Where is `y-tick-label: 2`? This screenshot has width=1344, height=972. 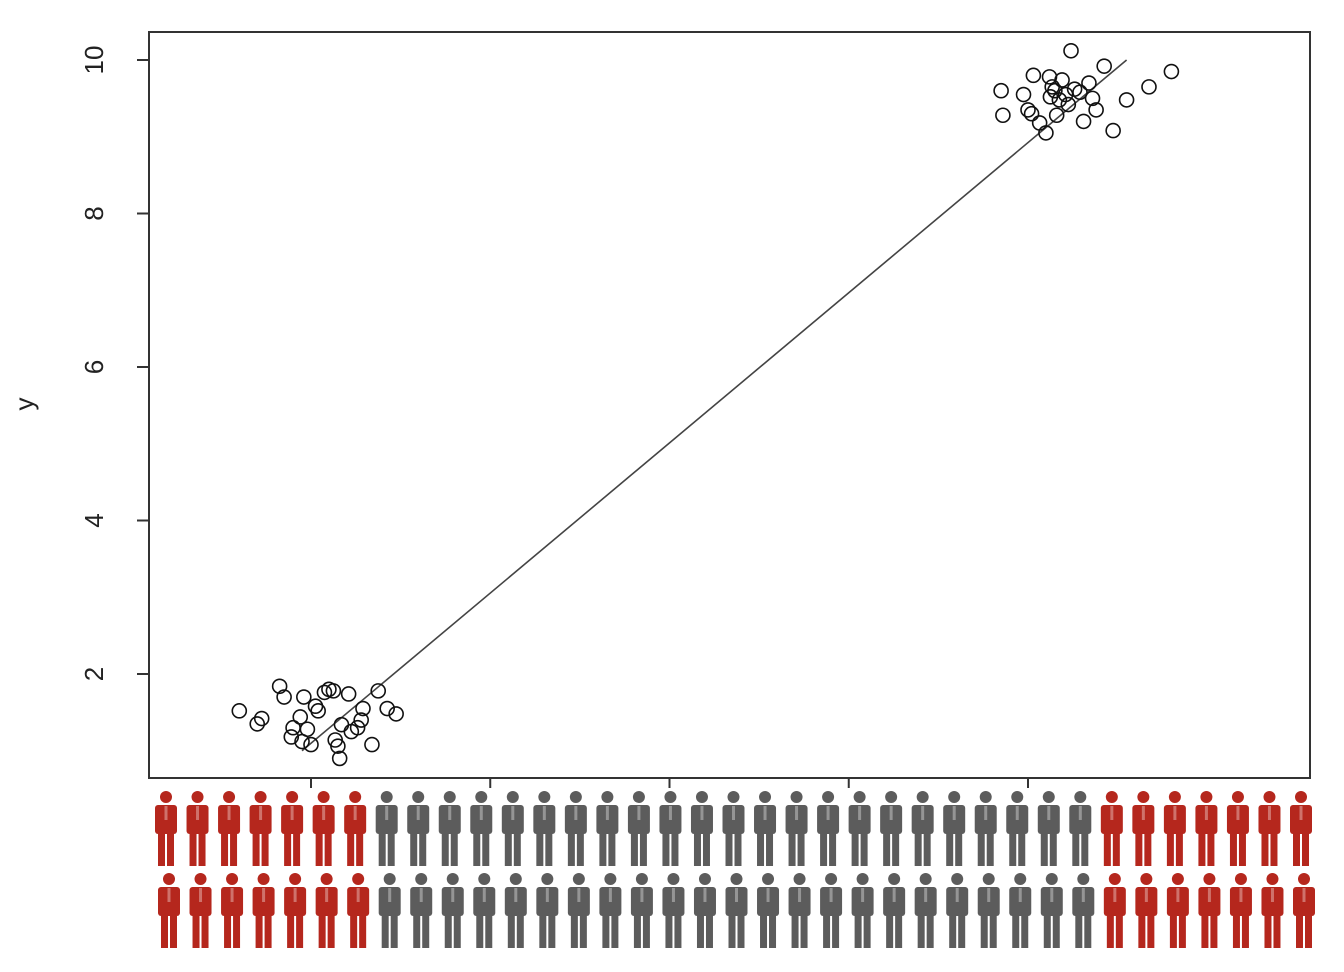 y-tick-label: 2 is located at coordinates (94, 674).